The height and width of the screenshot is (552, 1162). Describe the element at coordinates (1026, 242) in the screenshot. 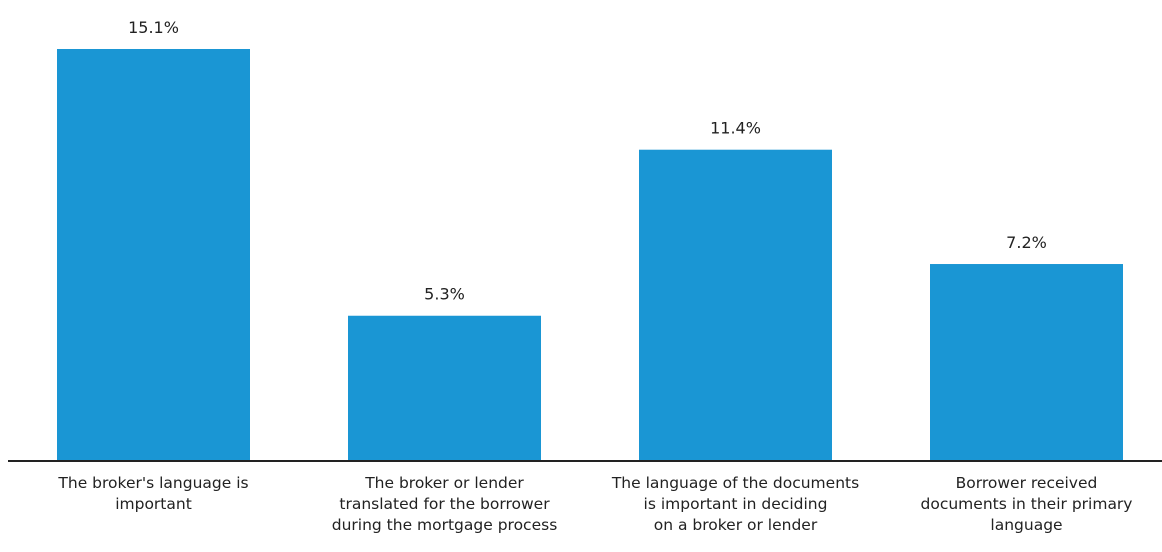

I see `value-label: 7.2%` at that location.